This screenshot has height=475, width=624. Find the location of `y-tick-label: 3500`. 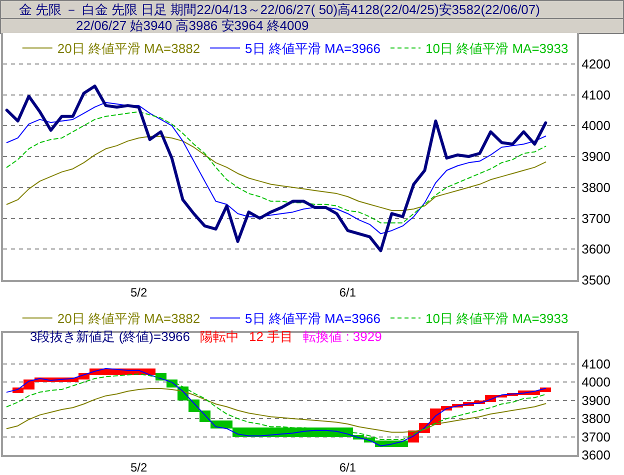

y-tick-label: 3500 is located at coordinates (596, 280).